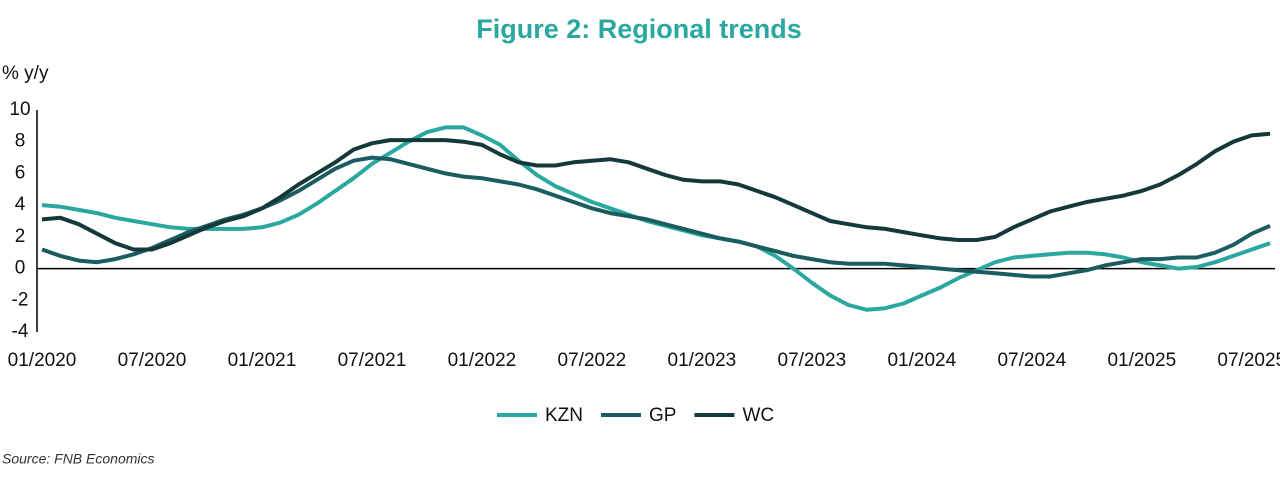  What do you see at coordinates (20, 331) in the screenshot?
I see `y-tick-label: -4` at bounding box center [20, 331].